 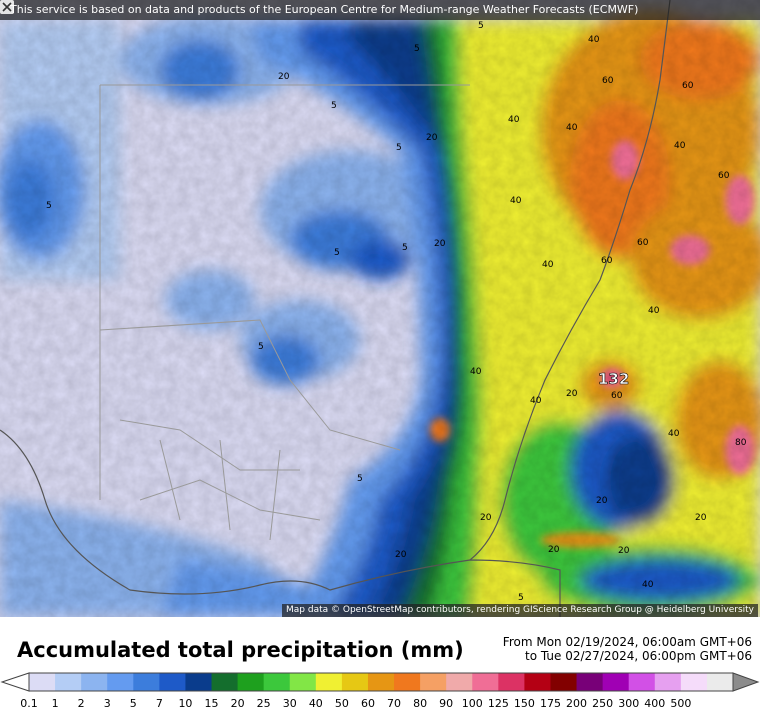 What do you see at coordinates (627, 642) in the screenshot?
I see `date-from: From Mon 02/19/2024, 06:00am GMT+06` at bounding box center [627, 642].